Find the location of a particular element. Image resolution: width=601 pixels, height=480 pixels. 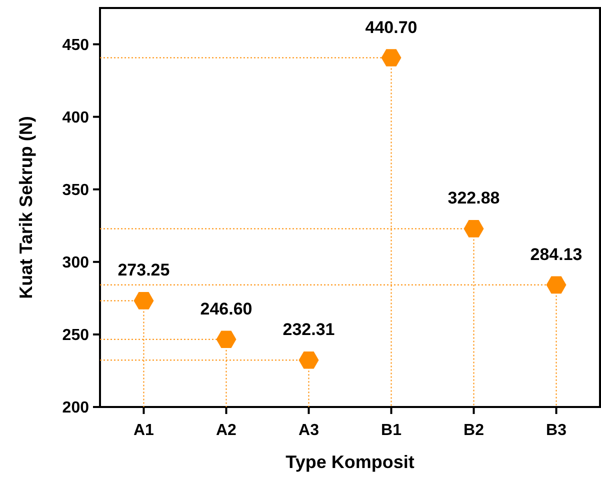

y-tick-label: 350 is located at coordinates (76, 190).